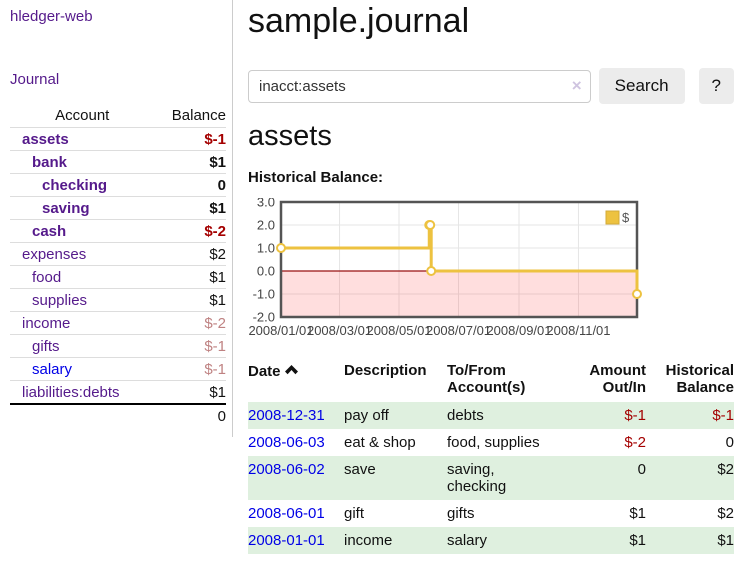 Image resolution: width=742 pixels, height=582 pixels. Describe the element at coordinates (280, 330) in the screenshot. I see `svg-text: 2008/01/01` at that location.